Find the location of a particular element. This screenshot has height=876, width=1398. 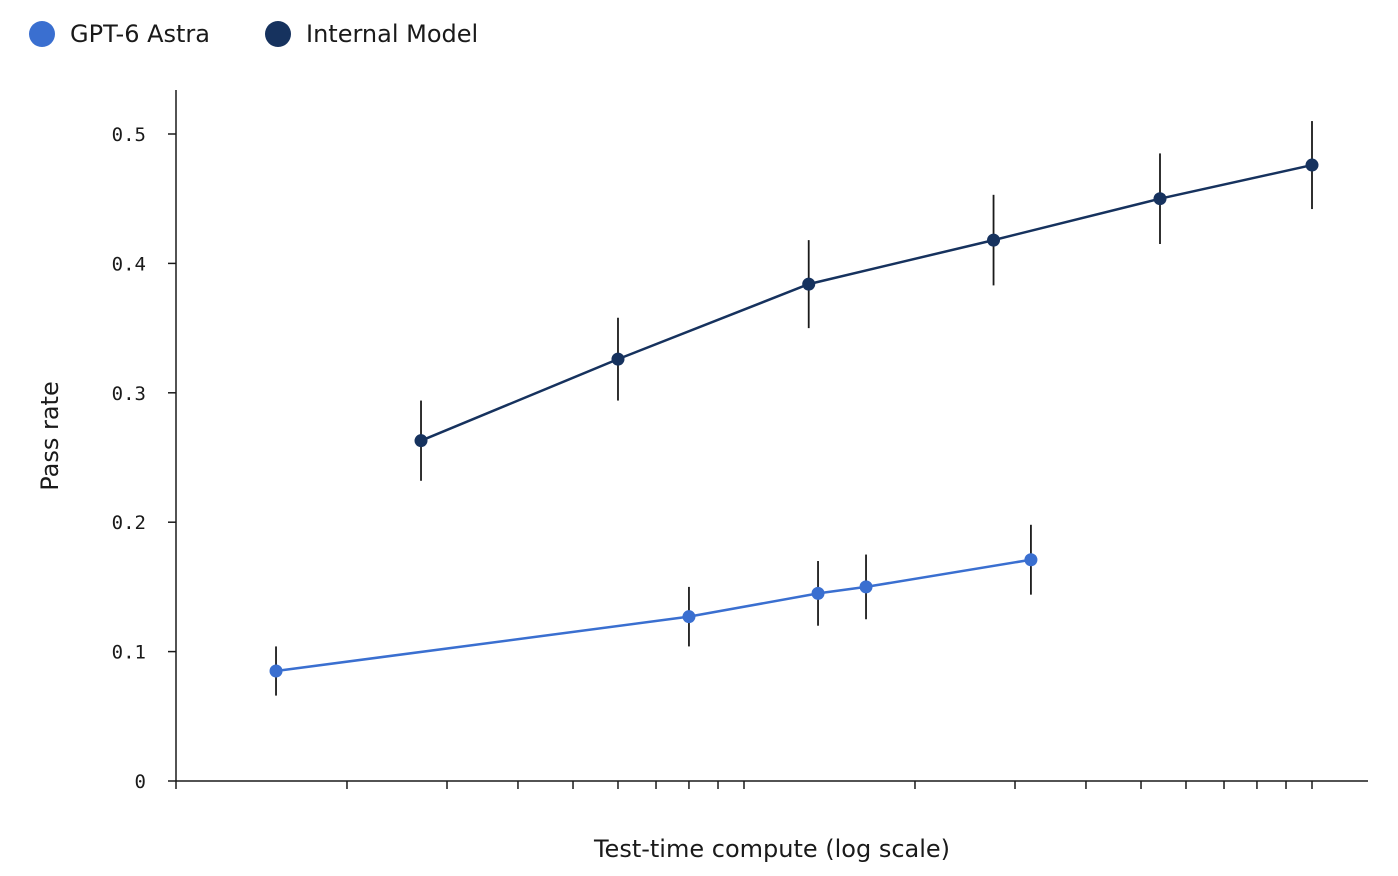

x-axis-title: Test-time compute (log scale) is located at coordinates (771, 849).